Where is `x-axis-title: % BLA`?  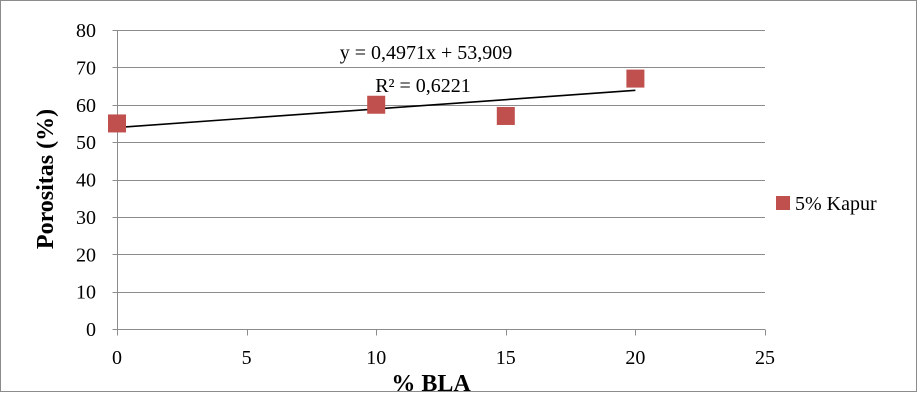
x-axis-title: % BLA is located at coordinates (431, 382).